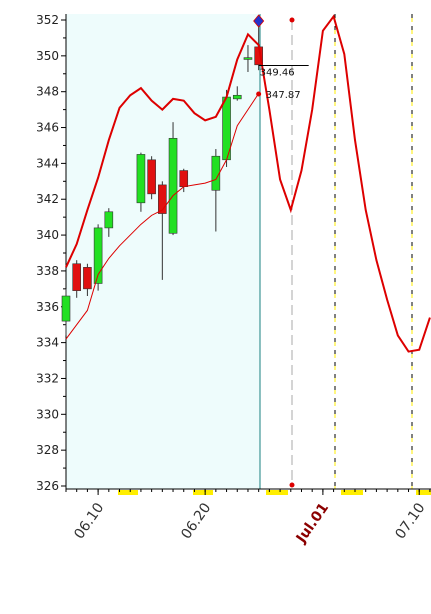  I want to click on x-tick-label: 06.10, so click(89, 521).